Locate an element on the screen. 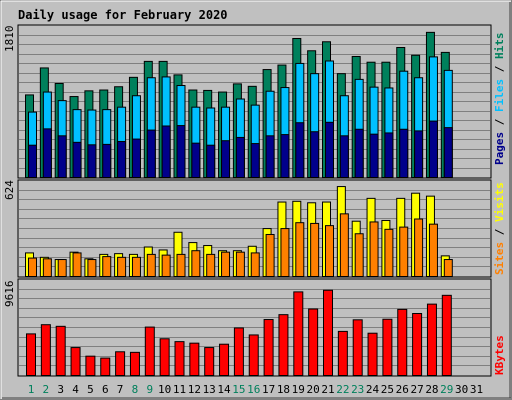 This screenshot has height=400, width=512. x-tick-label: 11 is located at coordinates (179, 389).